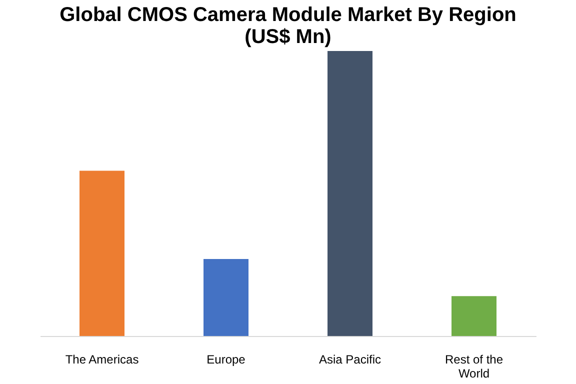  I want to click on x-tick-label: Rest of the World, so click(474, 366).